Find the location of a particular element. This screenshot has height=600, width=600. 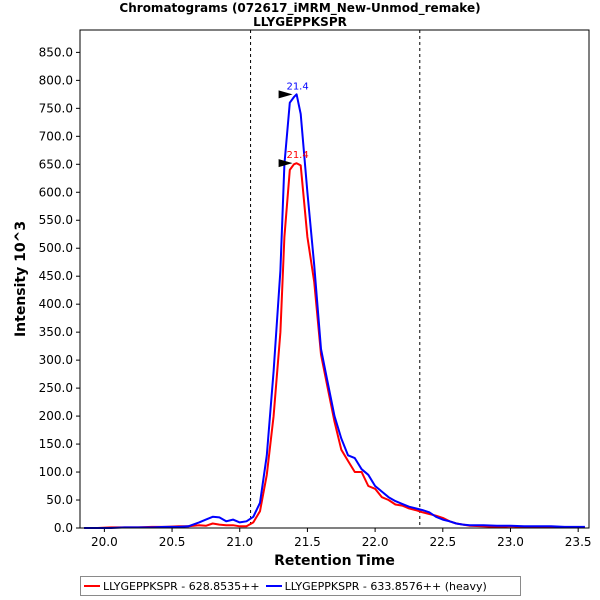

peak-markers: 21.4 21.4 is located at coordinates (293, 124).